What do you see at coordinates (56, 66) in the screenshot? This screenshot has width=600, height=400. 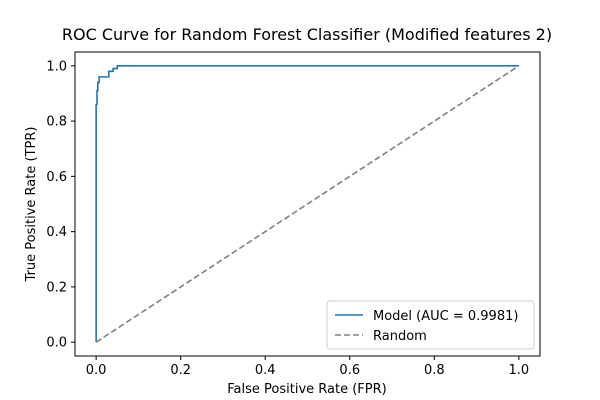 I see `y-tick-label: 1.0` at bounding box center [56, 66].